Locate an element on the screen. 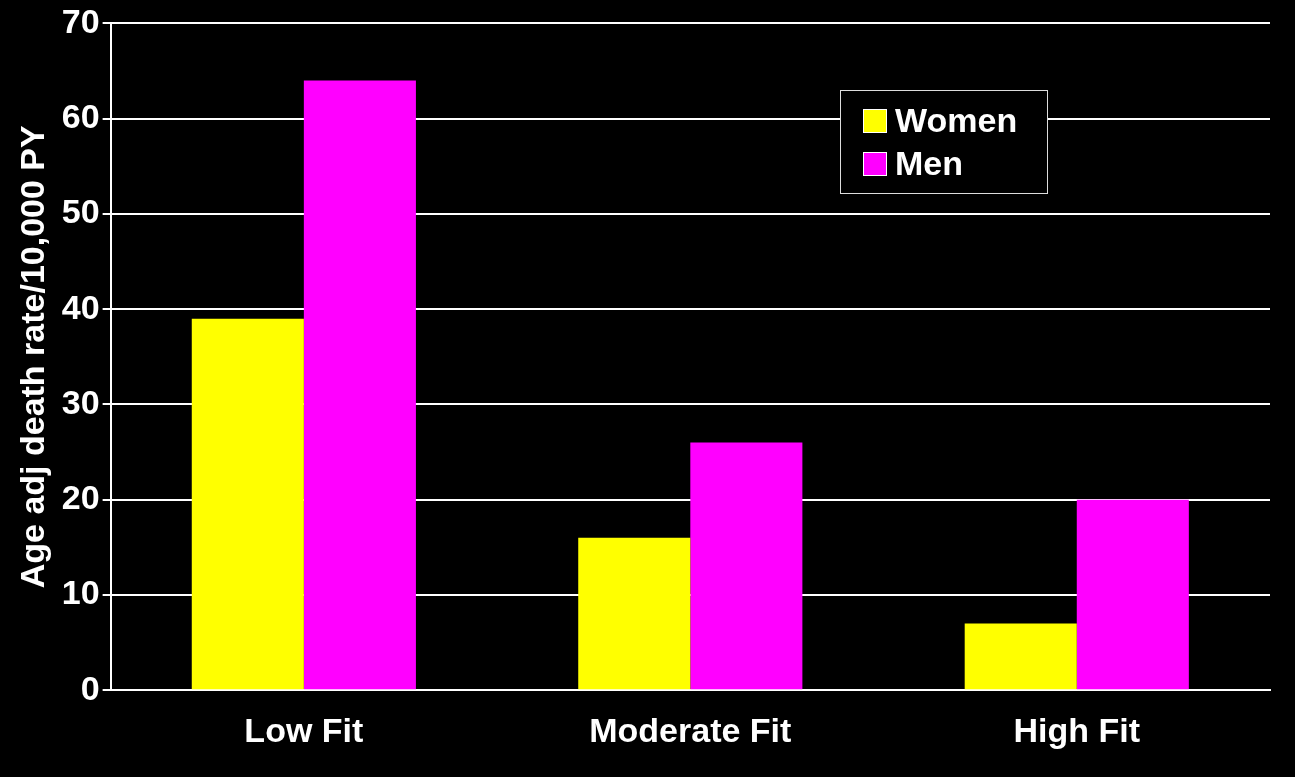 The image size is (1295, 777). x-tick-label: Low Fit is located at coordinates (304, 729).